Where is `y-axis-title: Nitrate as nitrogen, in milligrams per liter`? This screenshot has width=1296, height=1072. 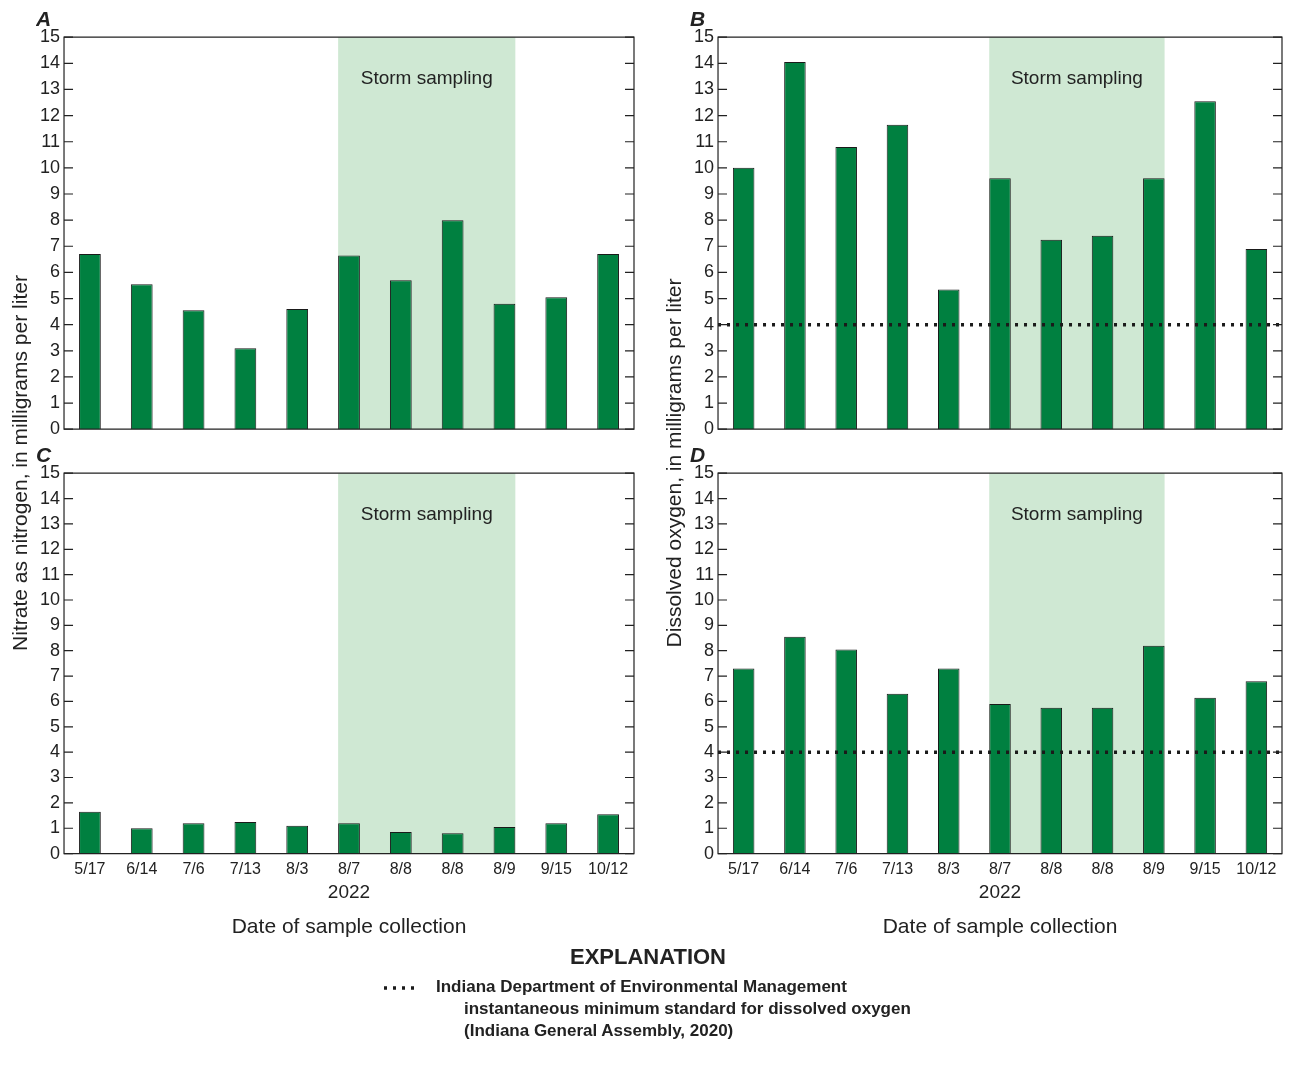 y-axis-title: Nitrate as nitrogen, in milligrams per liter is located at coordinates (20, 463).